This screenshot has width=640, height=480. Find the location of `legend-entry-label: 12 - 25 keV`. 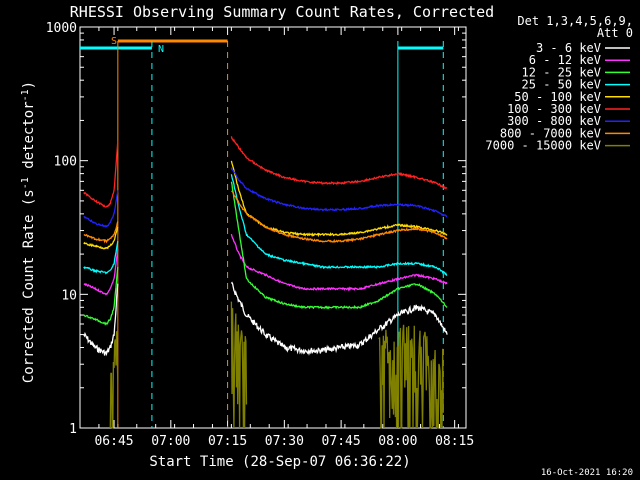

legend-entry-label: 12 - 25 keV is located at coordinates (561, 72).